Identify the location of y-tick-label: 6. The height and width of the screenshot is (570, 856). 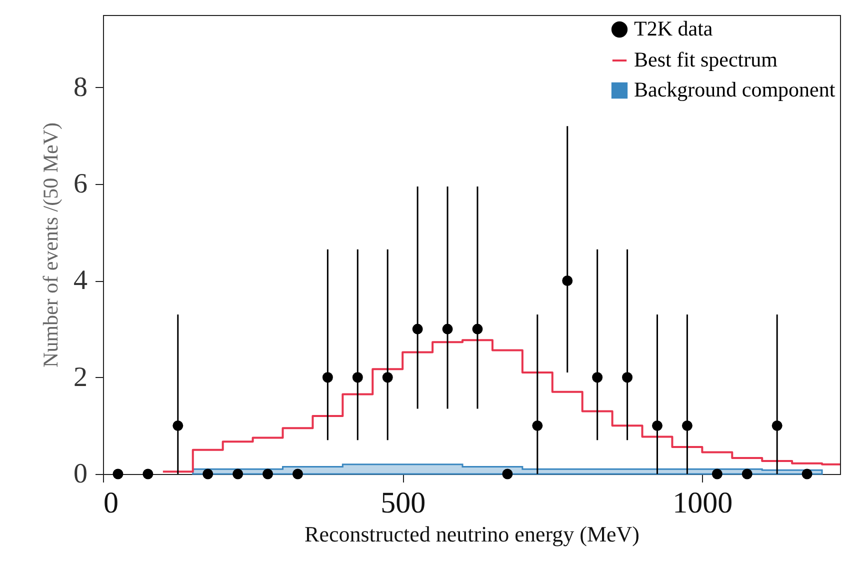
(81, 184).